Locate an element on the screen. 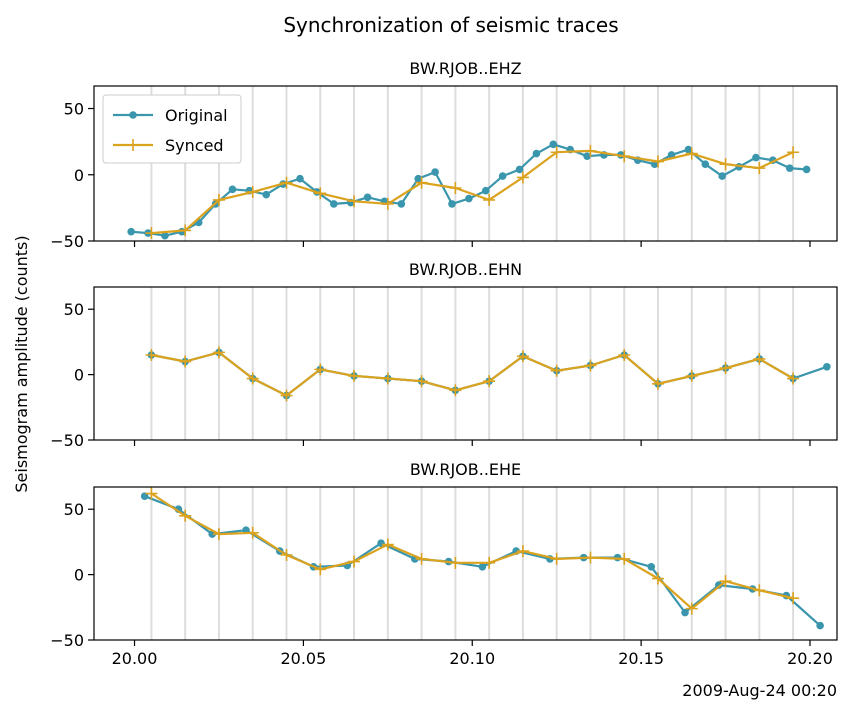  x-tick-label: 20.15 is located at coordinates (641, 658).